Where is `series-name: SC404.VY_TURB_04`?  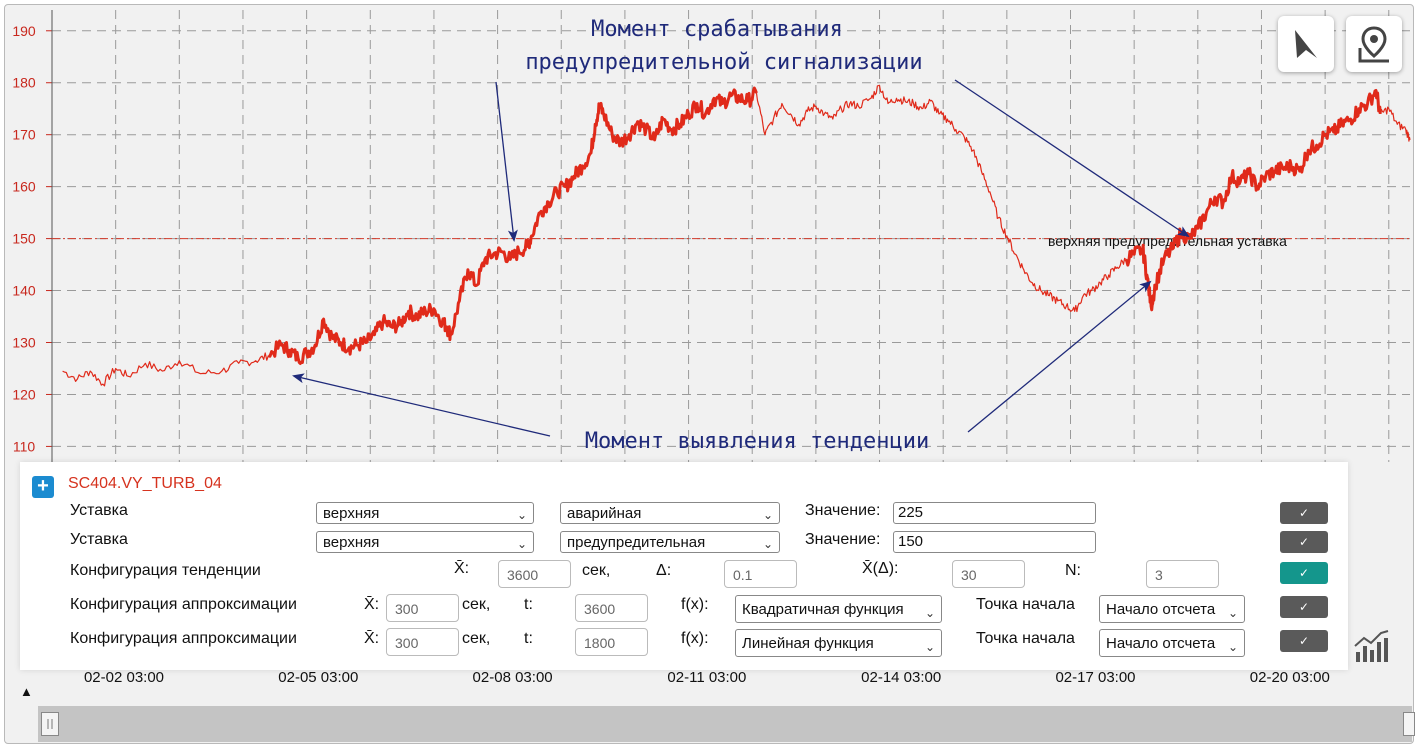
series-name: SC404.VY_TURB_04 is located at coordinates (145, 483).